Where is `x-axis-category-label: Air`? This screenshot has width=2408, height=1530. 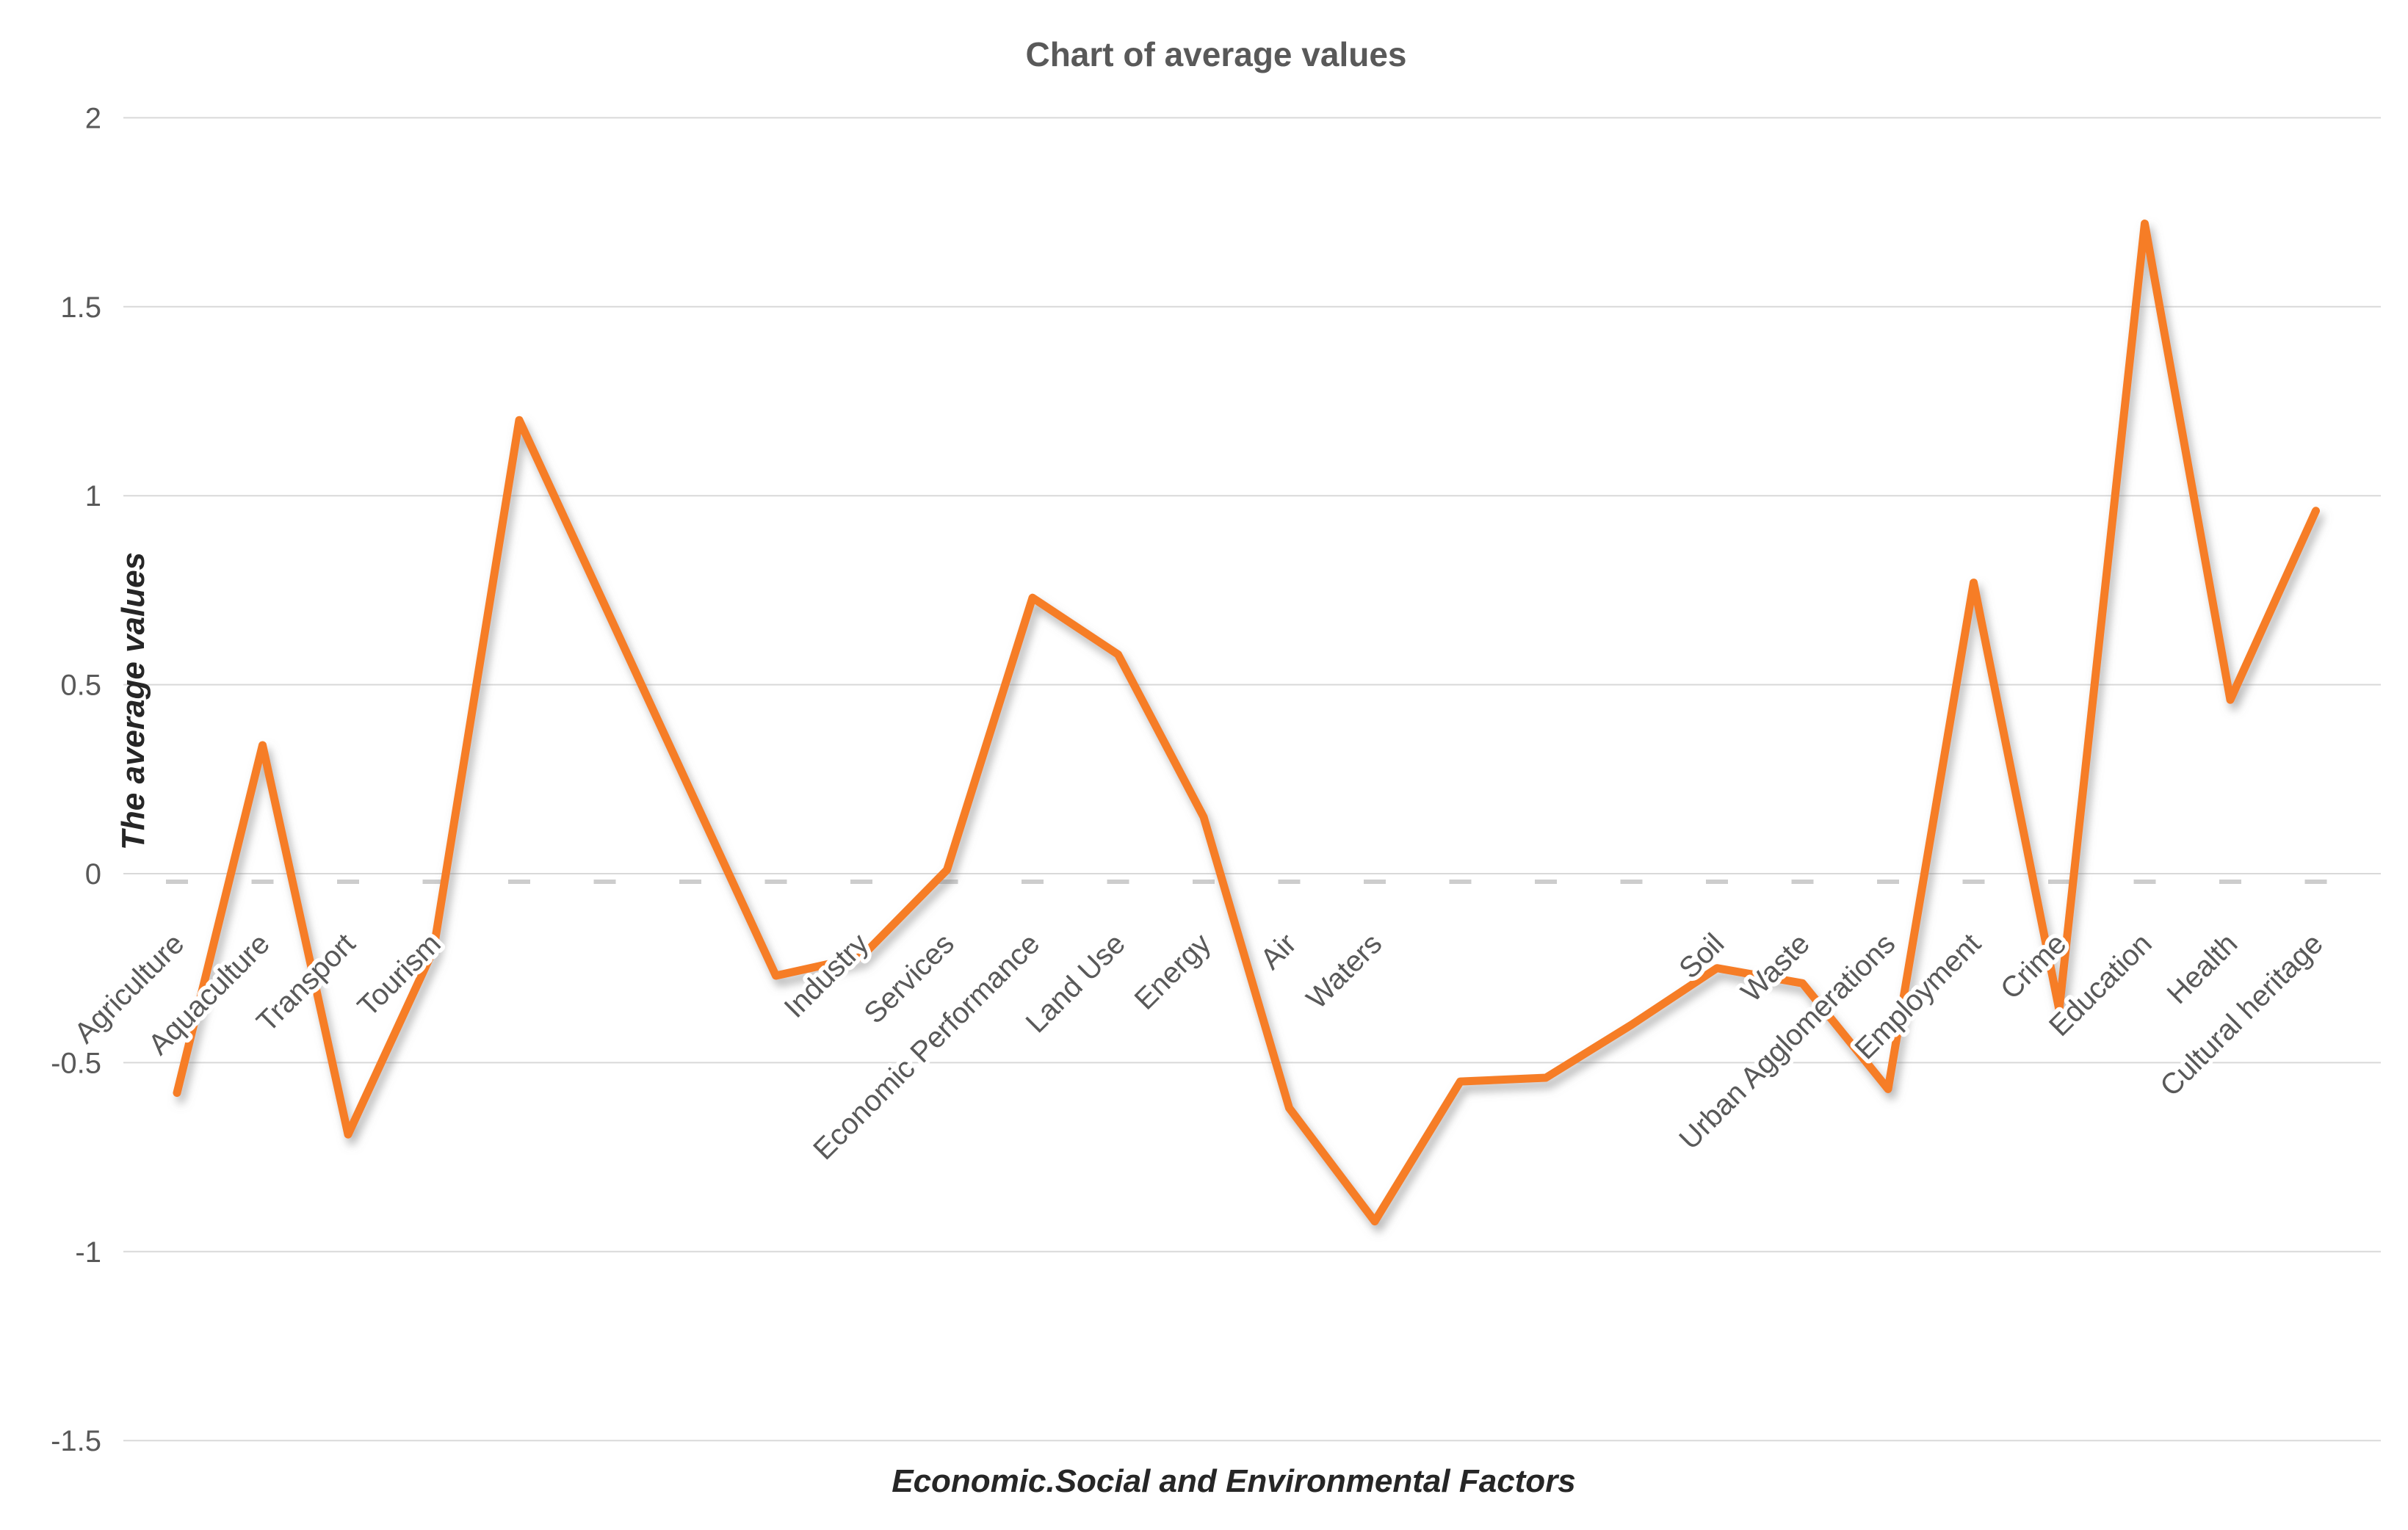
x-axis-category-label: Air is located at coordinates (1278, 951).